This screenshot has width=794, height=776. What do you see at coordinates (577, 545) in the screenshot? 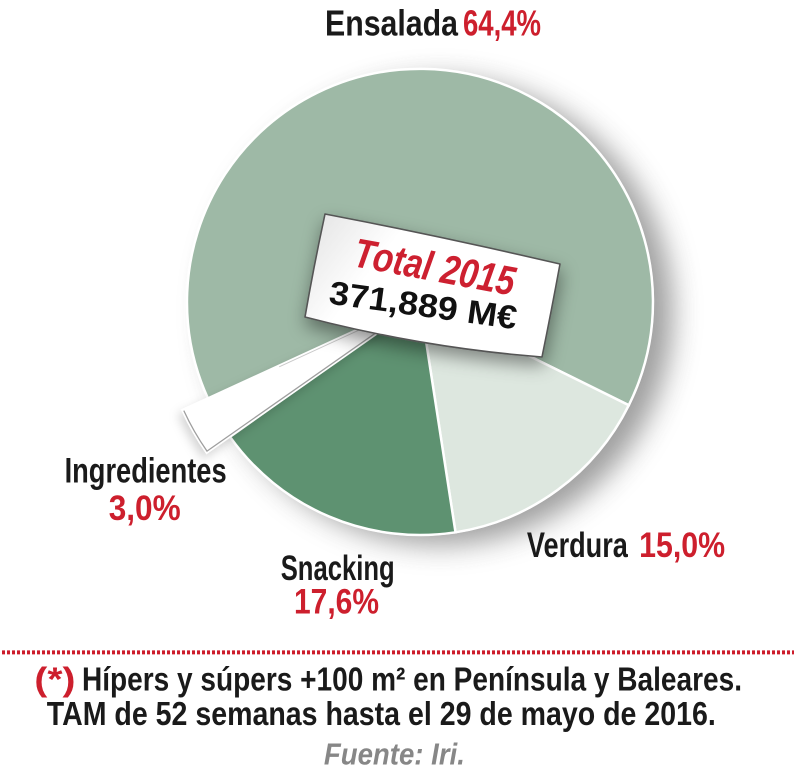
I see `svg-text: Verdura` at bounding box center [577, 545].